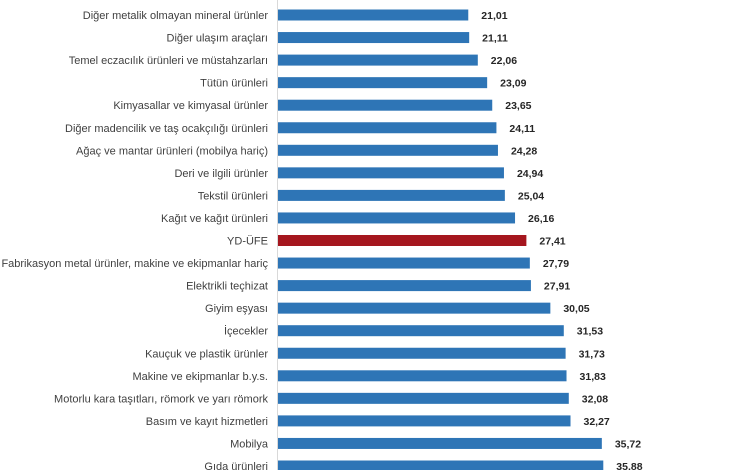 This screenshot has height=470, width=750. Describe the element at coordinates (200, 377) in the screenshot. I see `category-label: Makine ve ekipmanlar b.y.s.` at that location.